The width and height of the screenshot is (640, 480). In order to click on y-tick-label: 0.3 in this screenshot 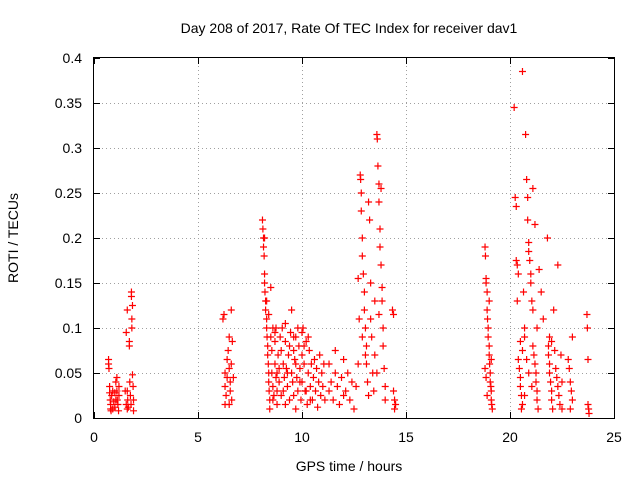, I will do `click(73, 148)`.